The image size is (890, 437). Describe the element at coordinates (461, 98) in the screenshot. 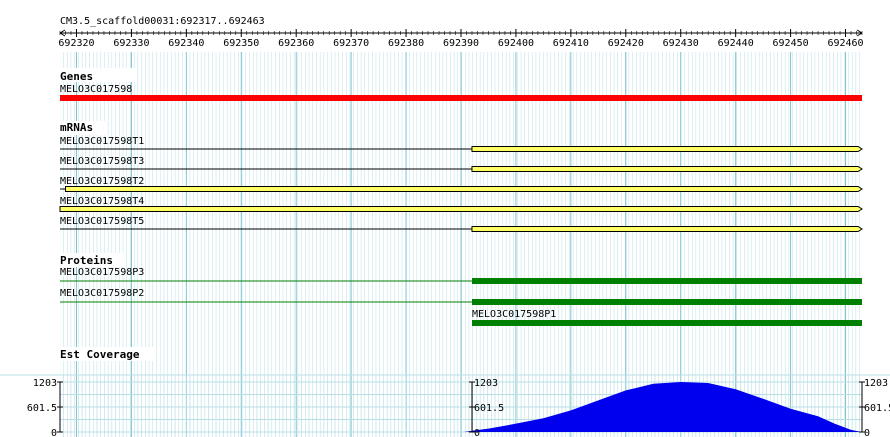

I see `gene-feature-bar` at that location.